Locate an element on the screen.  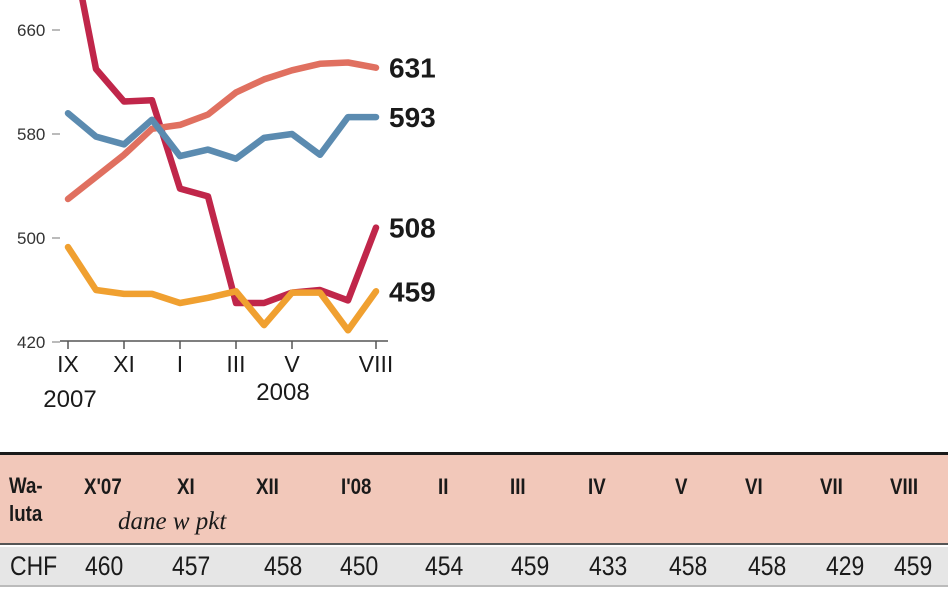
month-header: VI is located at coordinates (754, 486).